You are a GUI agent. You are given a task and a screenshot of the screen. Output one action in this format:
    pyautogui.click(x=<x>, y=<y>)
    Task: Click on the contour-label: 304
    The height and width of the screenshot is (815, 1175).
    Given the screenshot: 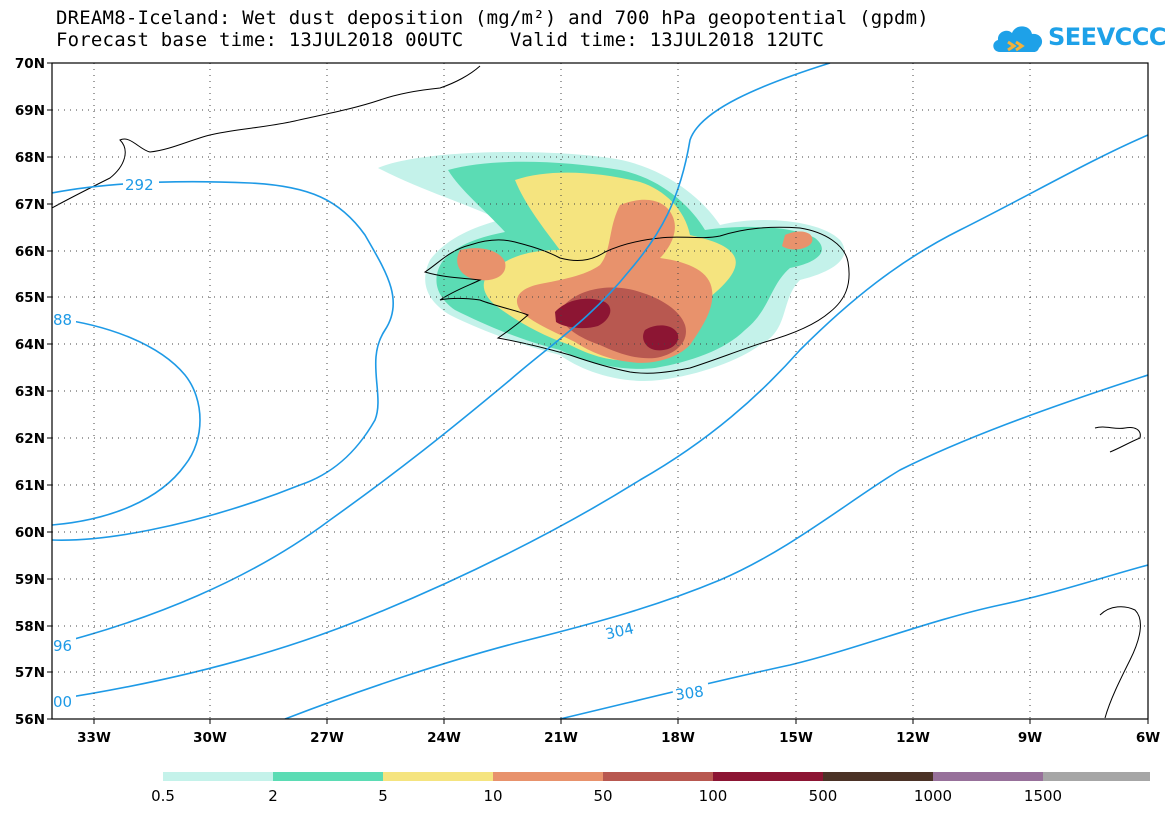 What is the action you would take?
    pyautogui.click(x=620, y=631)
    